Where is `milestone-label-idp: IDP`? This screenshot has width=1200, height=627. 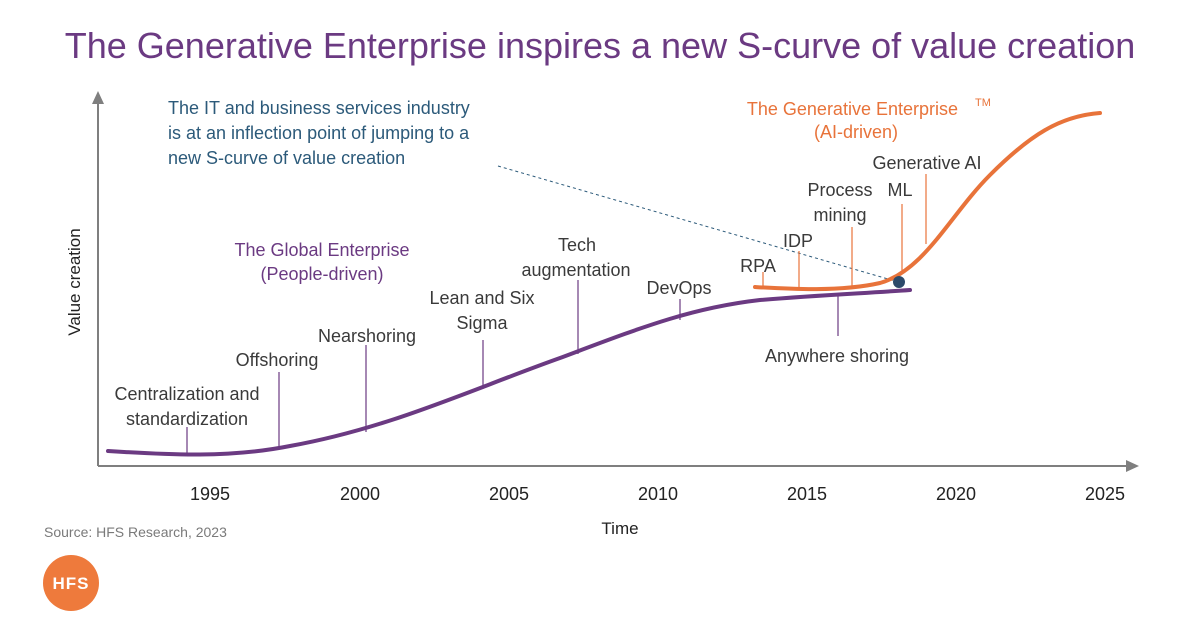 milestone-label-idp: IDP is located at coordinates (798, 241).